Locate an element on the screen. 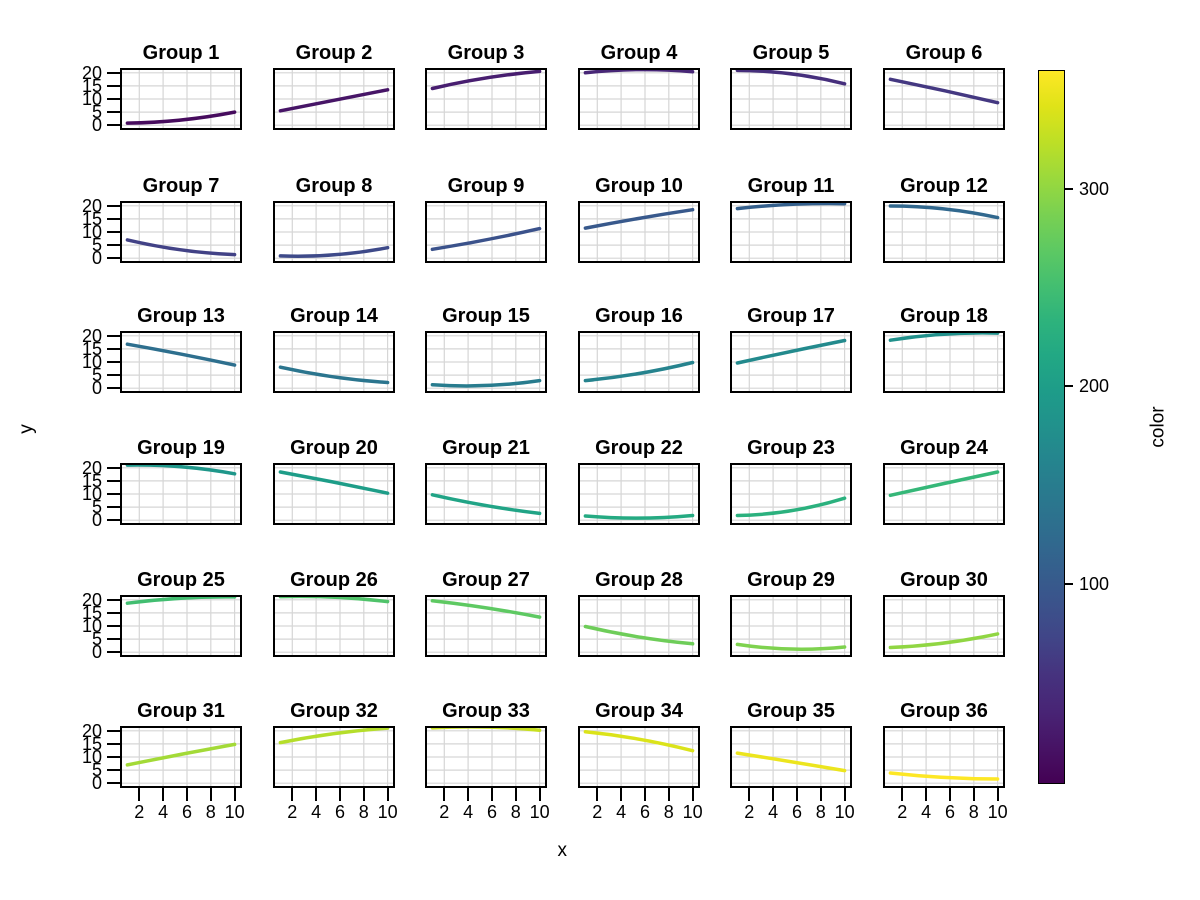 The image size is (1200, 900). facet-title: Group 2 is located at coordinates (334, 53).